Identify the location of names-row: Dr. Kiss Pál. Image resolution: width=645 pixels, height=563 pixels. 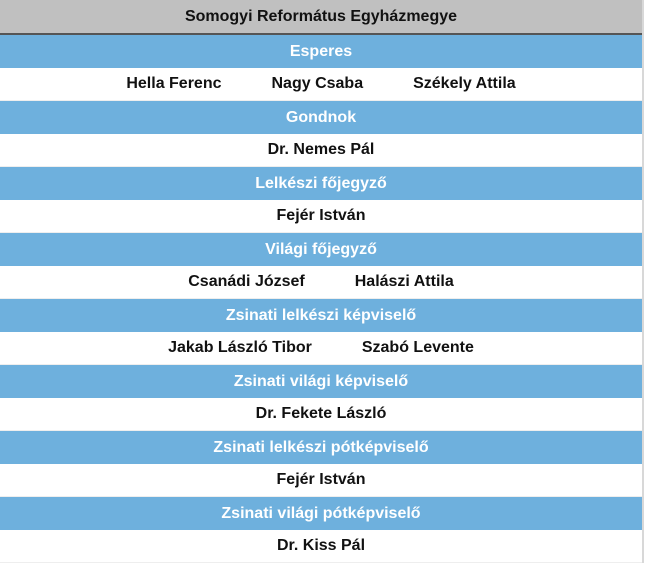
(321, 546).